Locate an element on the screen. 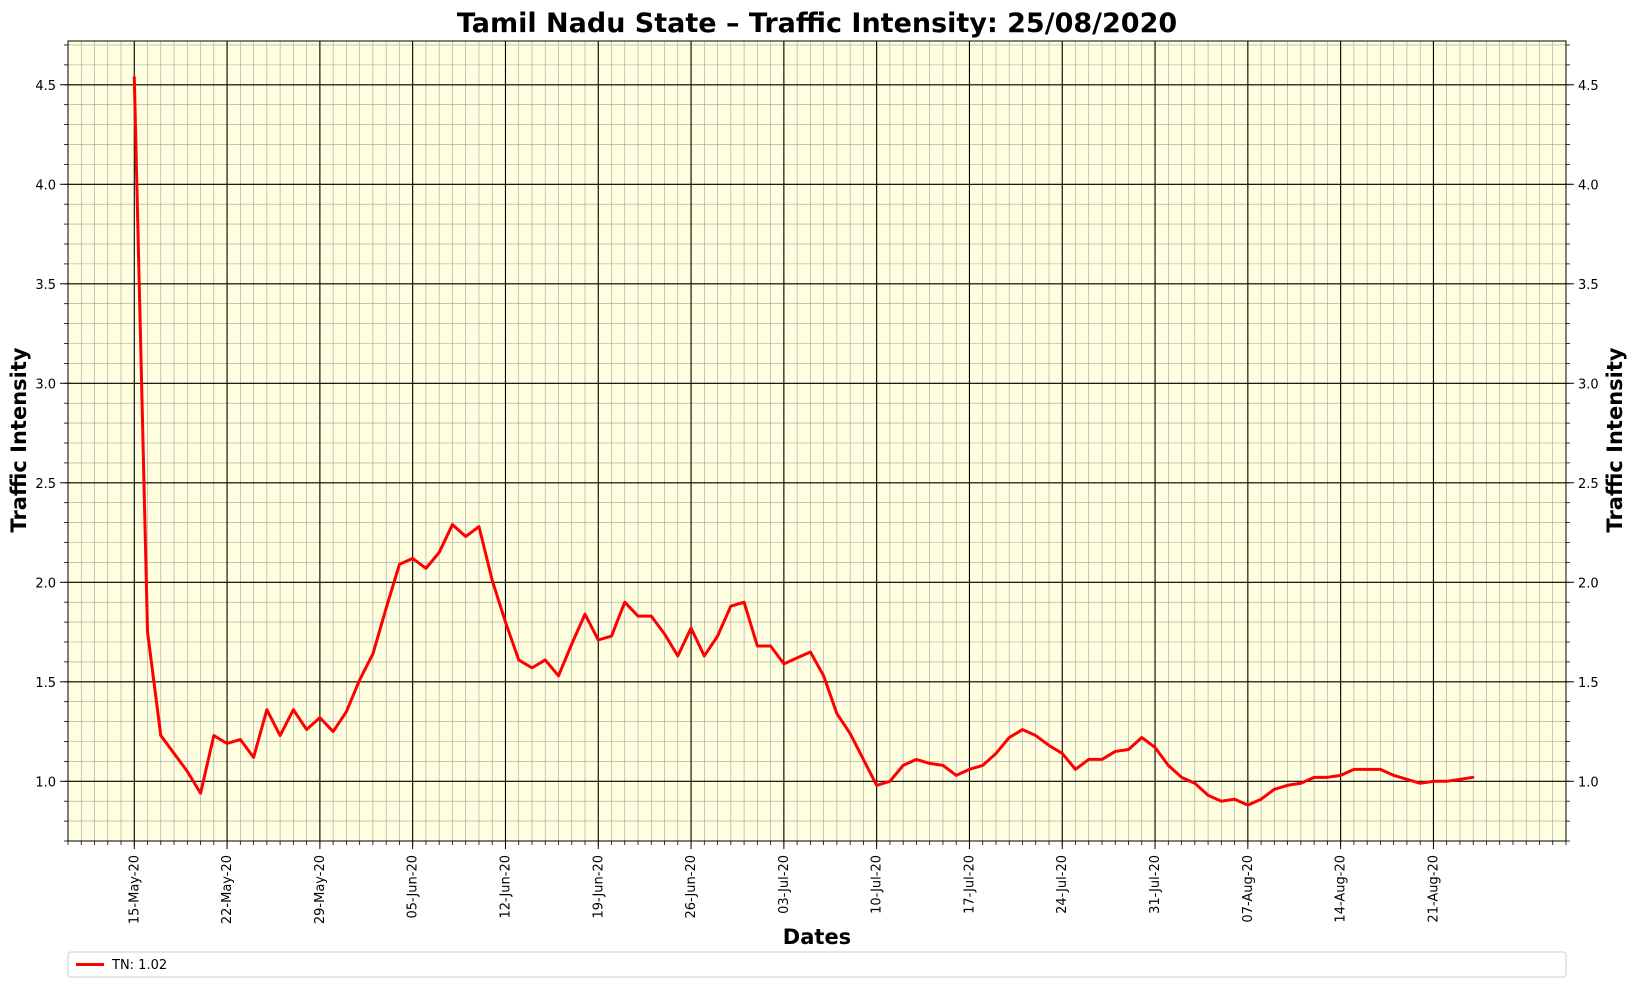  y-tick-label-left: 2.0 is located at coordinates (45, 583).